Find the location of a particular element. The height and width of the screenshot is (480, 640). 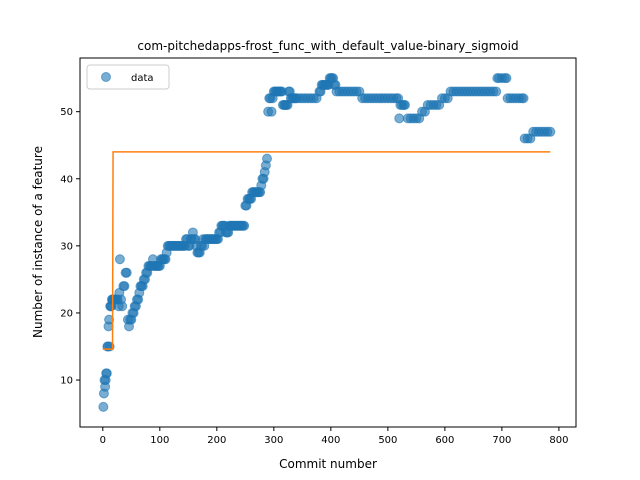

legend-label-data: data is located at coordinates (142, 78).